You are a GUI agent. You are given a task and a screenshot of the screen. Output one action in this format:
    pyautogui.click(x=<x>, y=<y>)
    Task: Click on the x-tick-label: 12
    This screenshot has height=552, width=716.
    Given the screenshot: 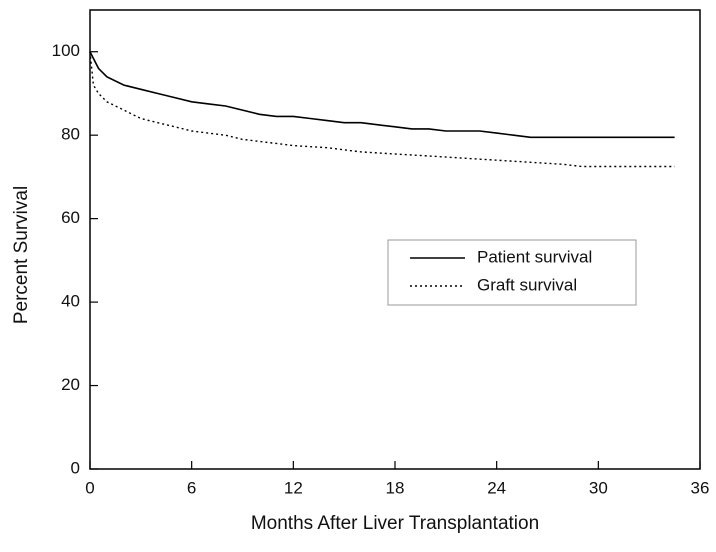 What is the action you would take?
    pyautogui.click(x=293, y=487)
    